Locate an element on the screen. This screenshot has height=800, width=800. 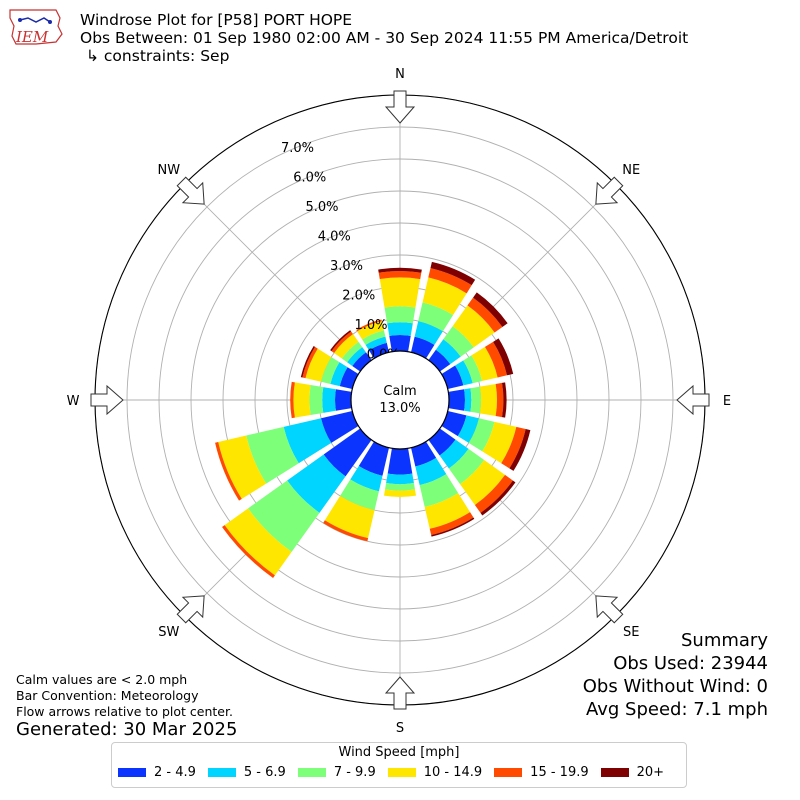
legend-label: 20+ is located at coordinates (650, 772).